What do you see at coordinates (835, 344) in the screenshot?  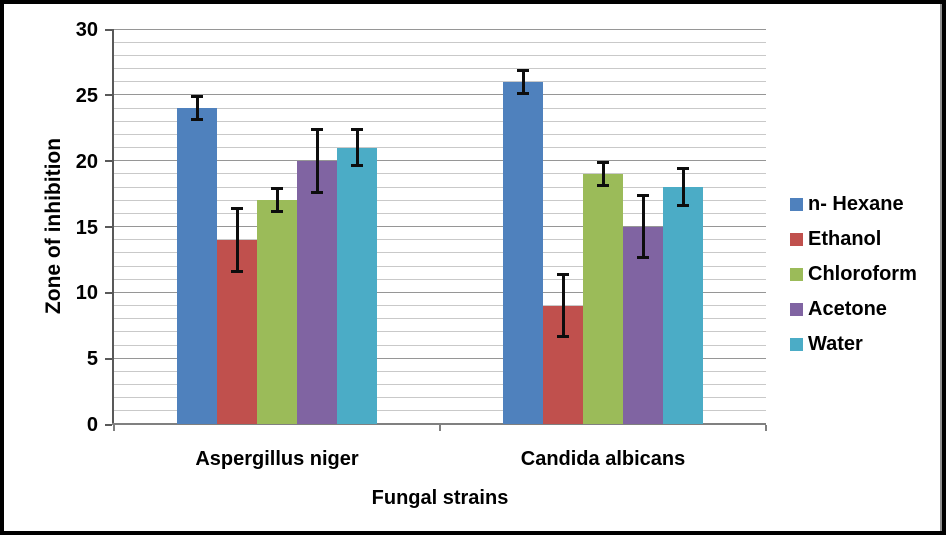 I see `legend-label: Water` at bounding box center [835, 344].